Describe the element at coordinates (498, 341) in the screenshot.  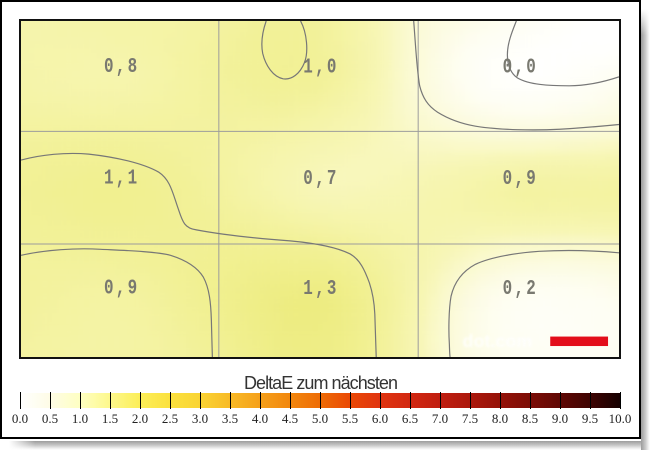
I see `svg-text: dot.com` at that location.